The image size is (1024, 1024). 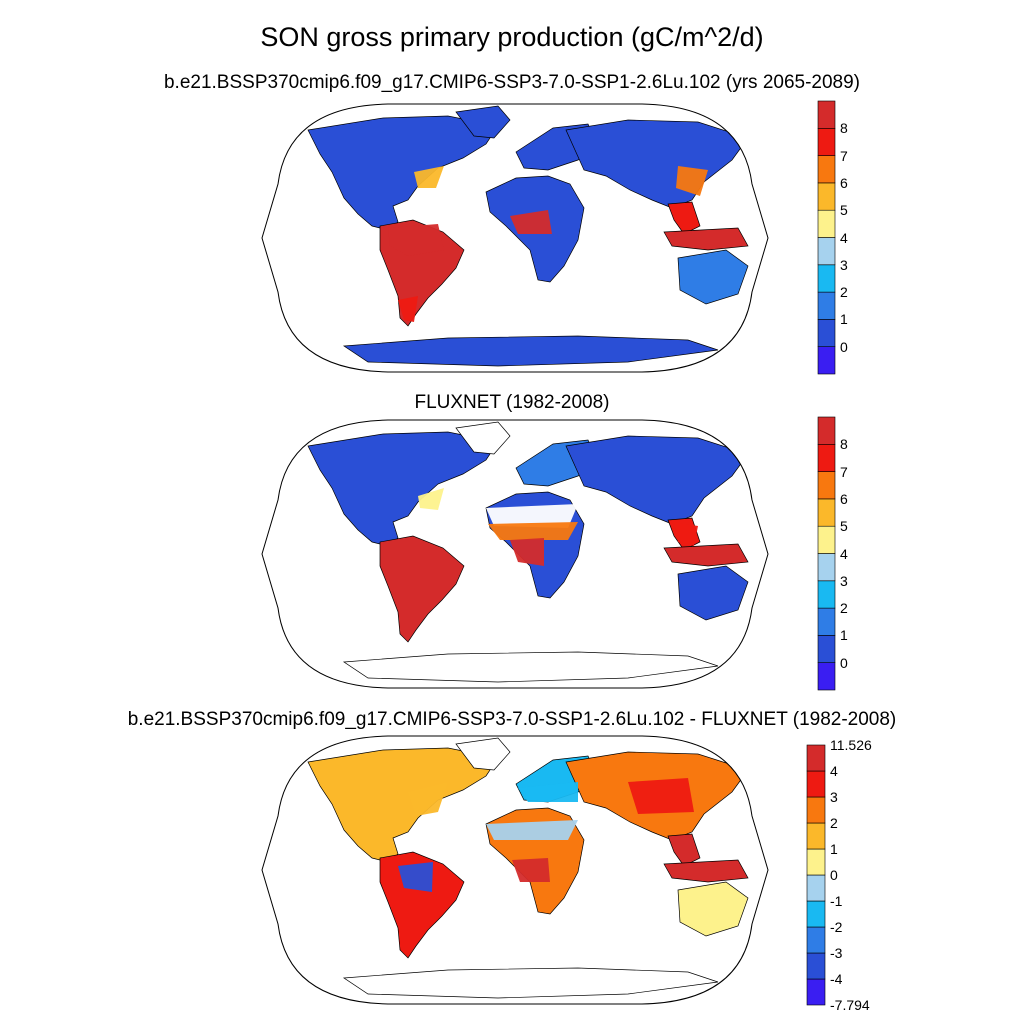 I want to click on model-colorbar: 0 1 2 3 4 5 6 7 8, so click(x=877, y=246).